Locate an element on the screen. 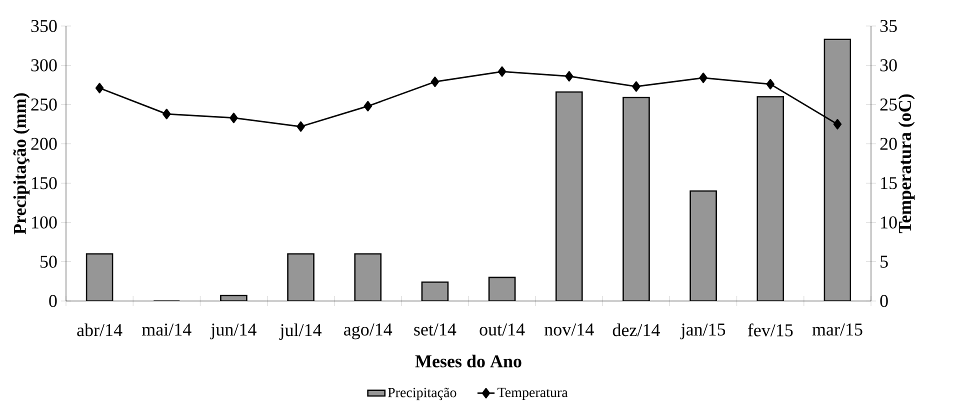 The width and height of the screenshot is (957, 413). x-tick-label: abr/14 is located at coordinates (99, 330).